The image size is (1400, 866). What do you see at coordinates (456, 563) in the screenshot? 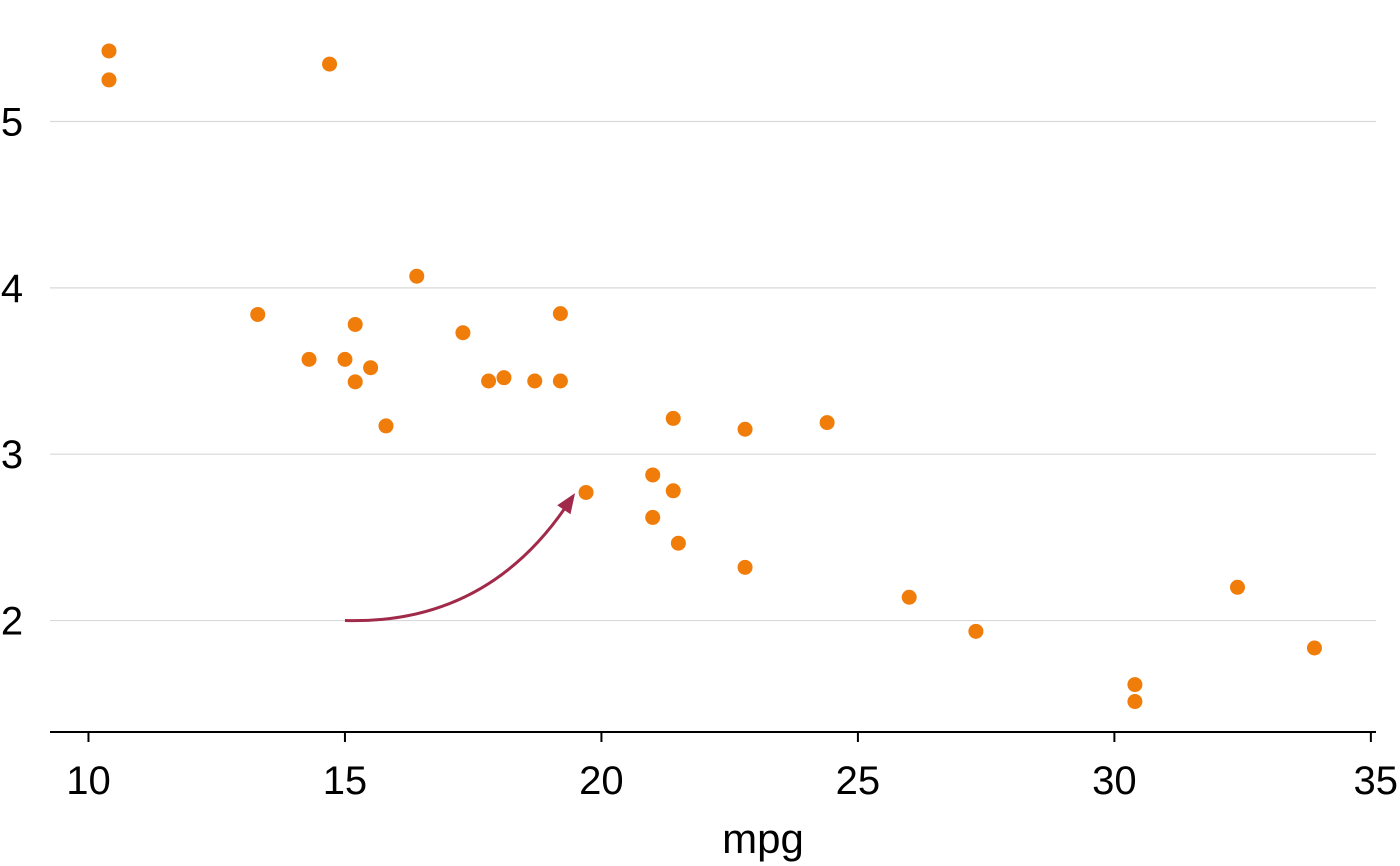
I see `arrow-curve` at bounding box center [456, 563].